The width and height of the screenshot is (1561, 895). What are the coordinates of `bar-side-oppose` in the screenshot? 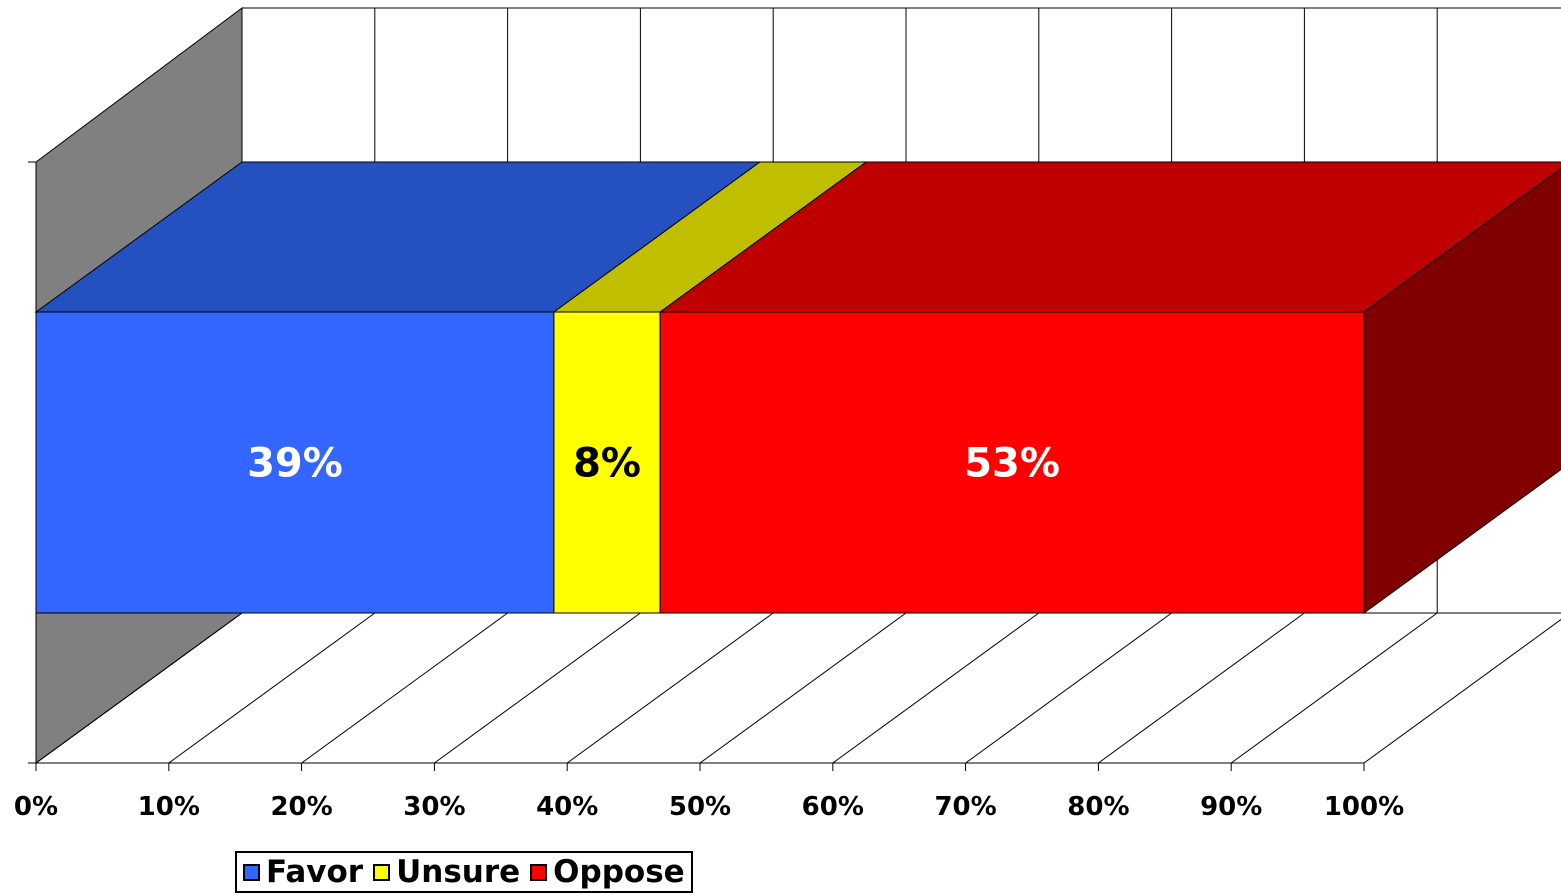 It's located at (1462, 390).